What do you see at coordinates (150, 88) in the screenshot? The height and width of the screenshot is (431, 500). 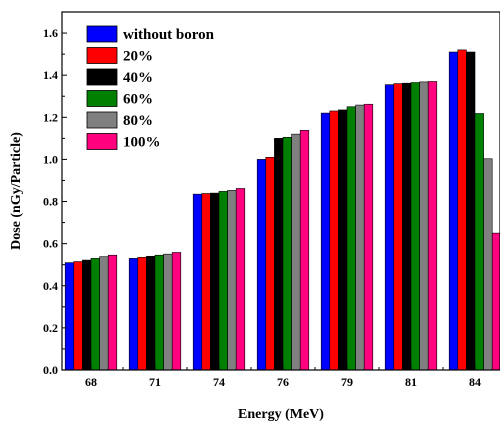 I see `legend: without boron 20% 40% 60% 80% 100%` at bounding box center [150, 88].